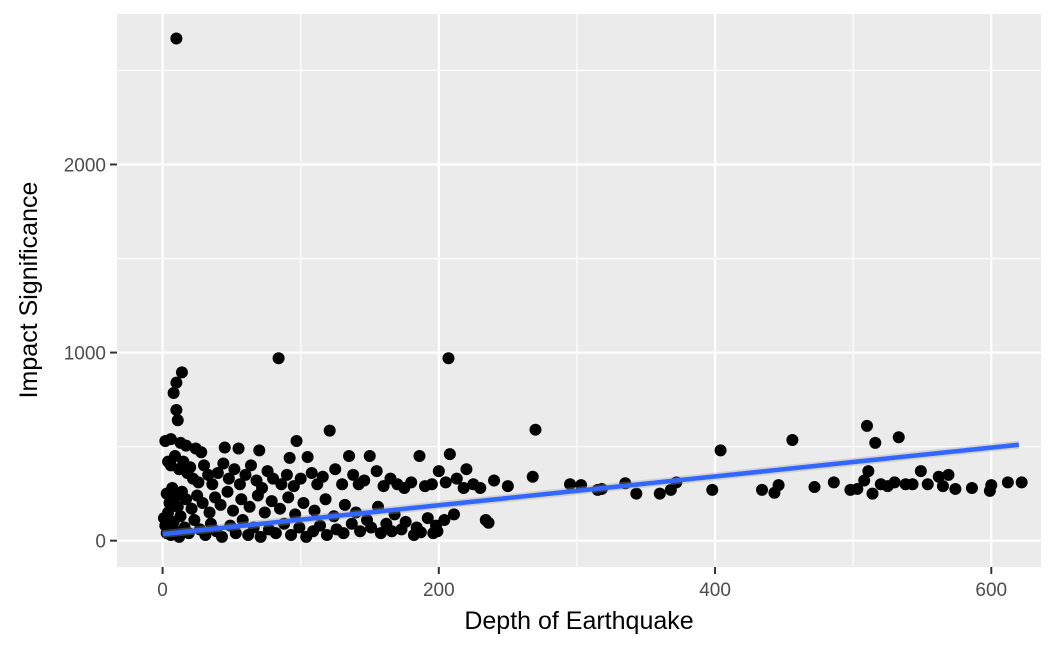  What do you see at coordinates (85, 165) in the screenshot?
I see `y-tick-label: 2000` at bounding box center [85, 165].